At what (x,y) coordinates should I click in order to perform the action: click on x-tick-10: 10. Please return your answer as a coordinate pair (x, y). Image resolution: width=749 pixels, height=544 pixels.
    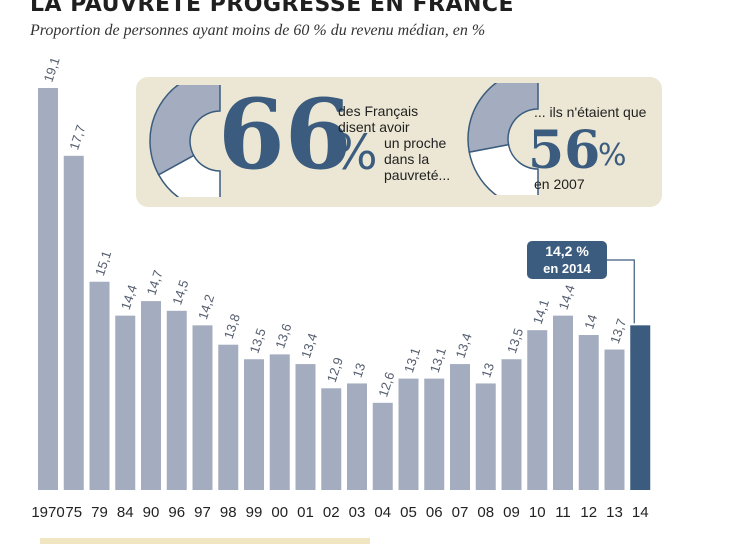
    Looking at the image, I should click on (537, 512).